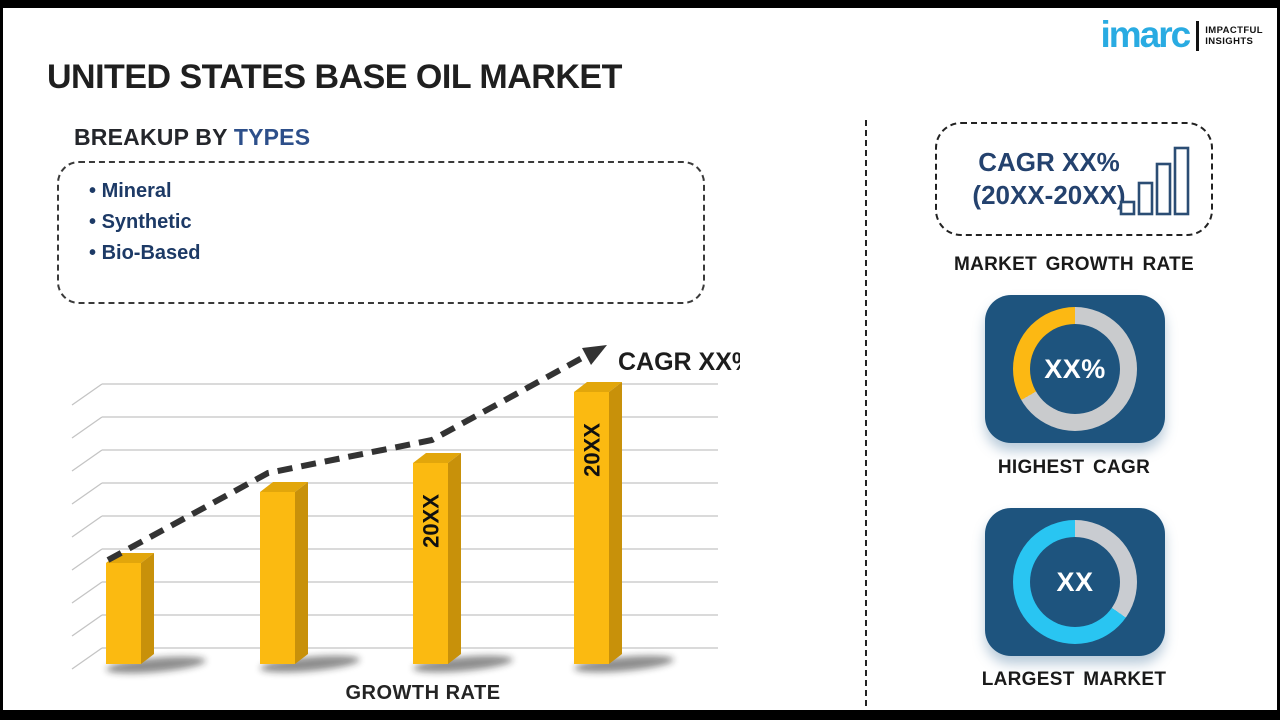  I want to click on largest-market-donut-chart: XX, so click(1075, 582).